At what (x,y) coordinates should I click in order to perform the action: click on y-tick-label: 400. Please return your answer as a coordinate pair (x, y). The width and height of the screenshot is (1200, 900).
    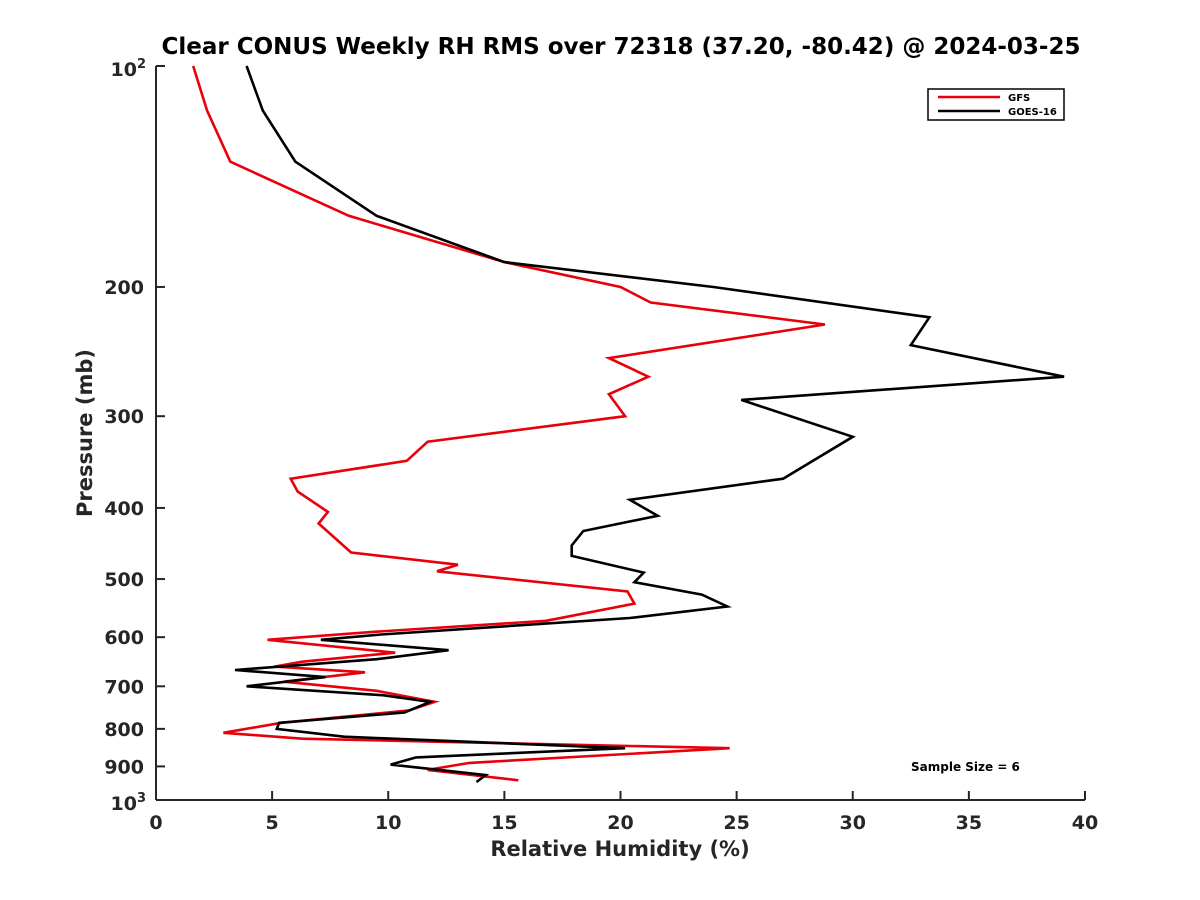
    Looking at the image, I should click on (124, 509).